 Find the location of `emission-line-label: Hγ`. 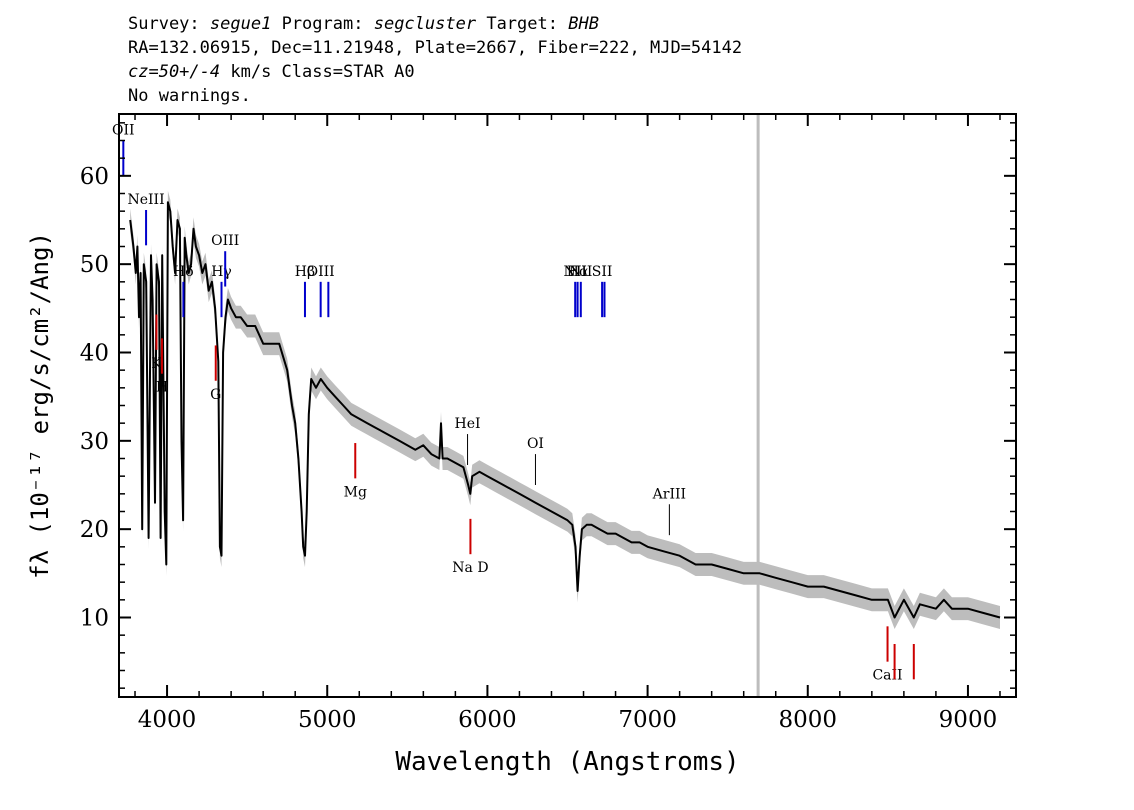

emission-line-label: Hγ is located at coordinates (221, 272).